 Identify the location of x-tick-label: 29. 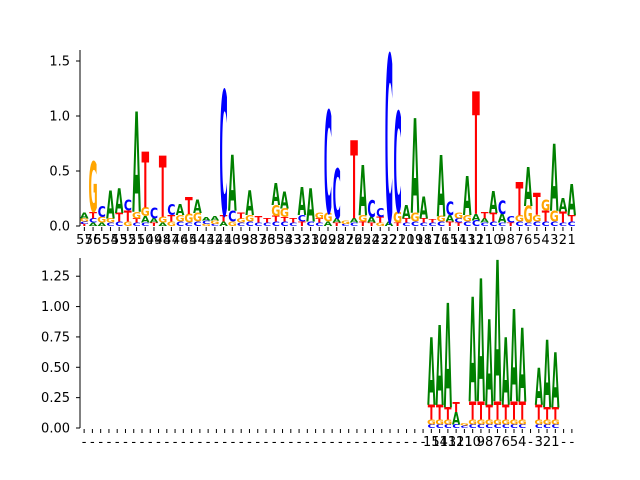
(328, 240).